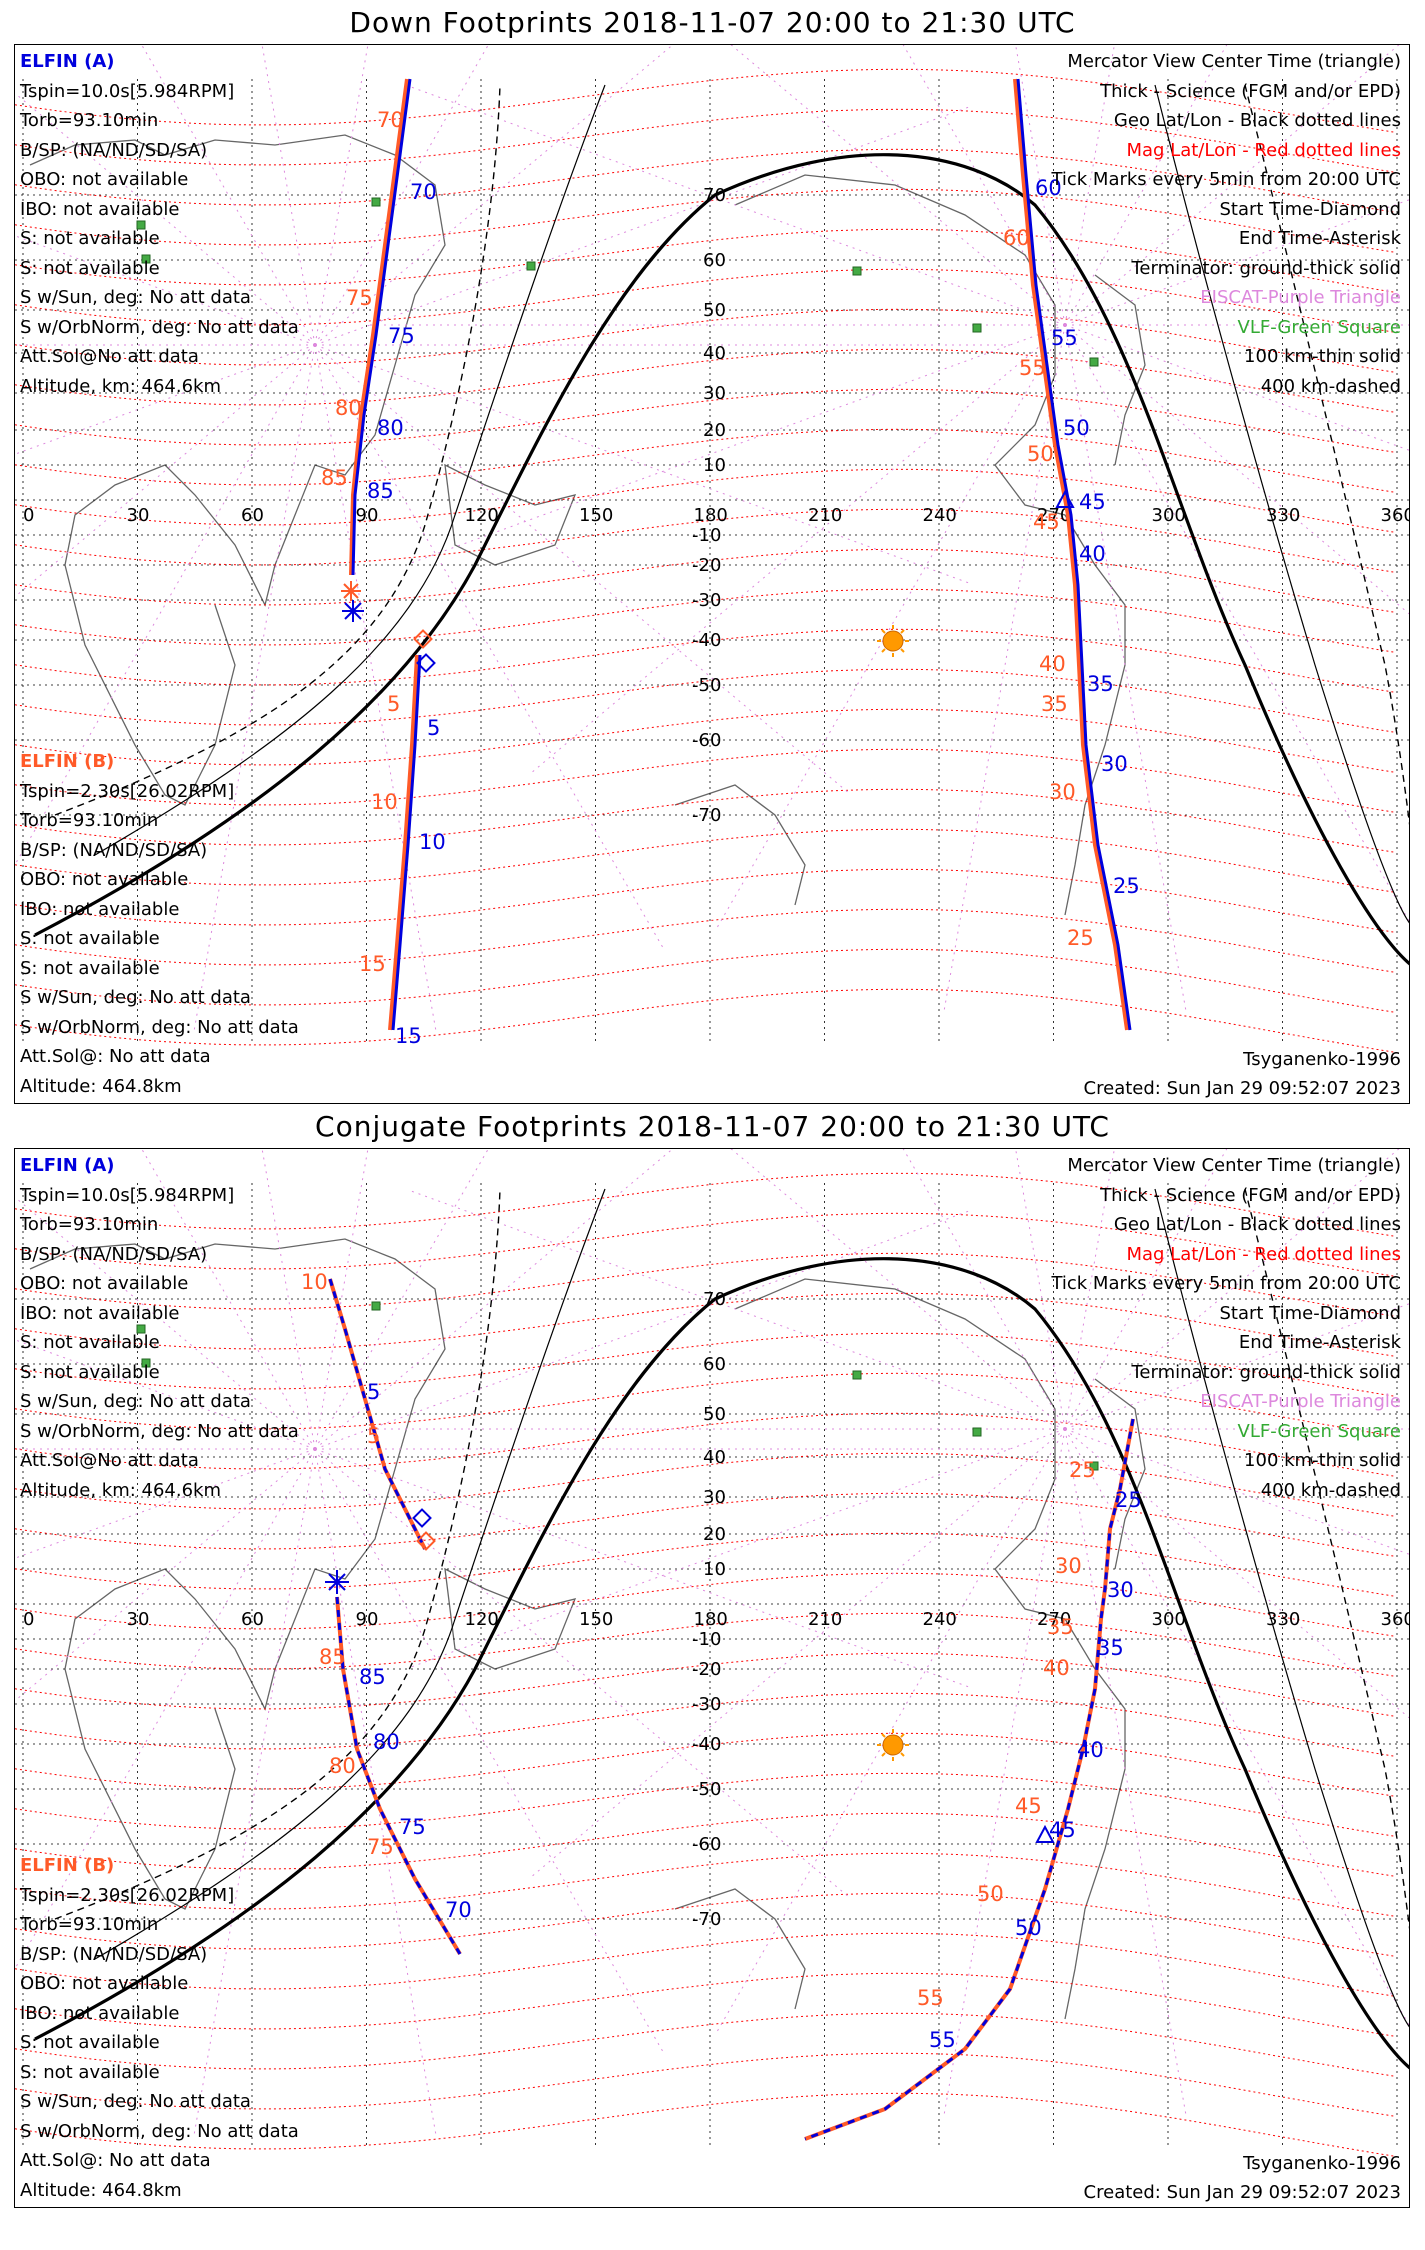 Image resolution: width=1425 pixels, height=2250 pixels. What do you see at coordinates (252, 1619) in the screenshot?
I see `lon-label: 60` at bounding box center [252, 1619].